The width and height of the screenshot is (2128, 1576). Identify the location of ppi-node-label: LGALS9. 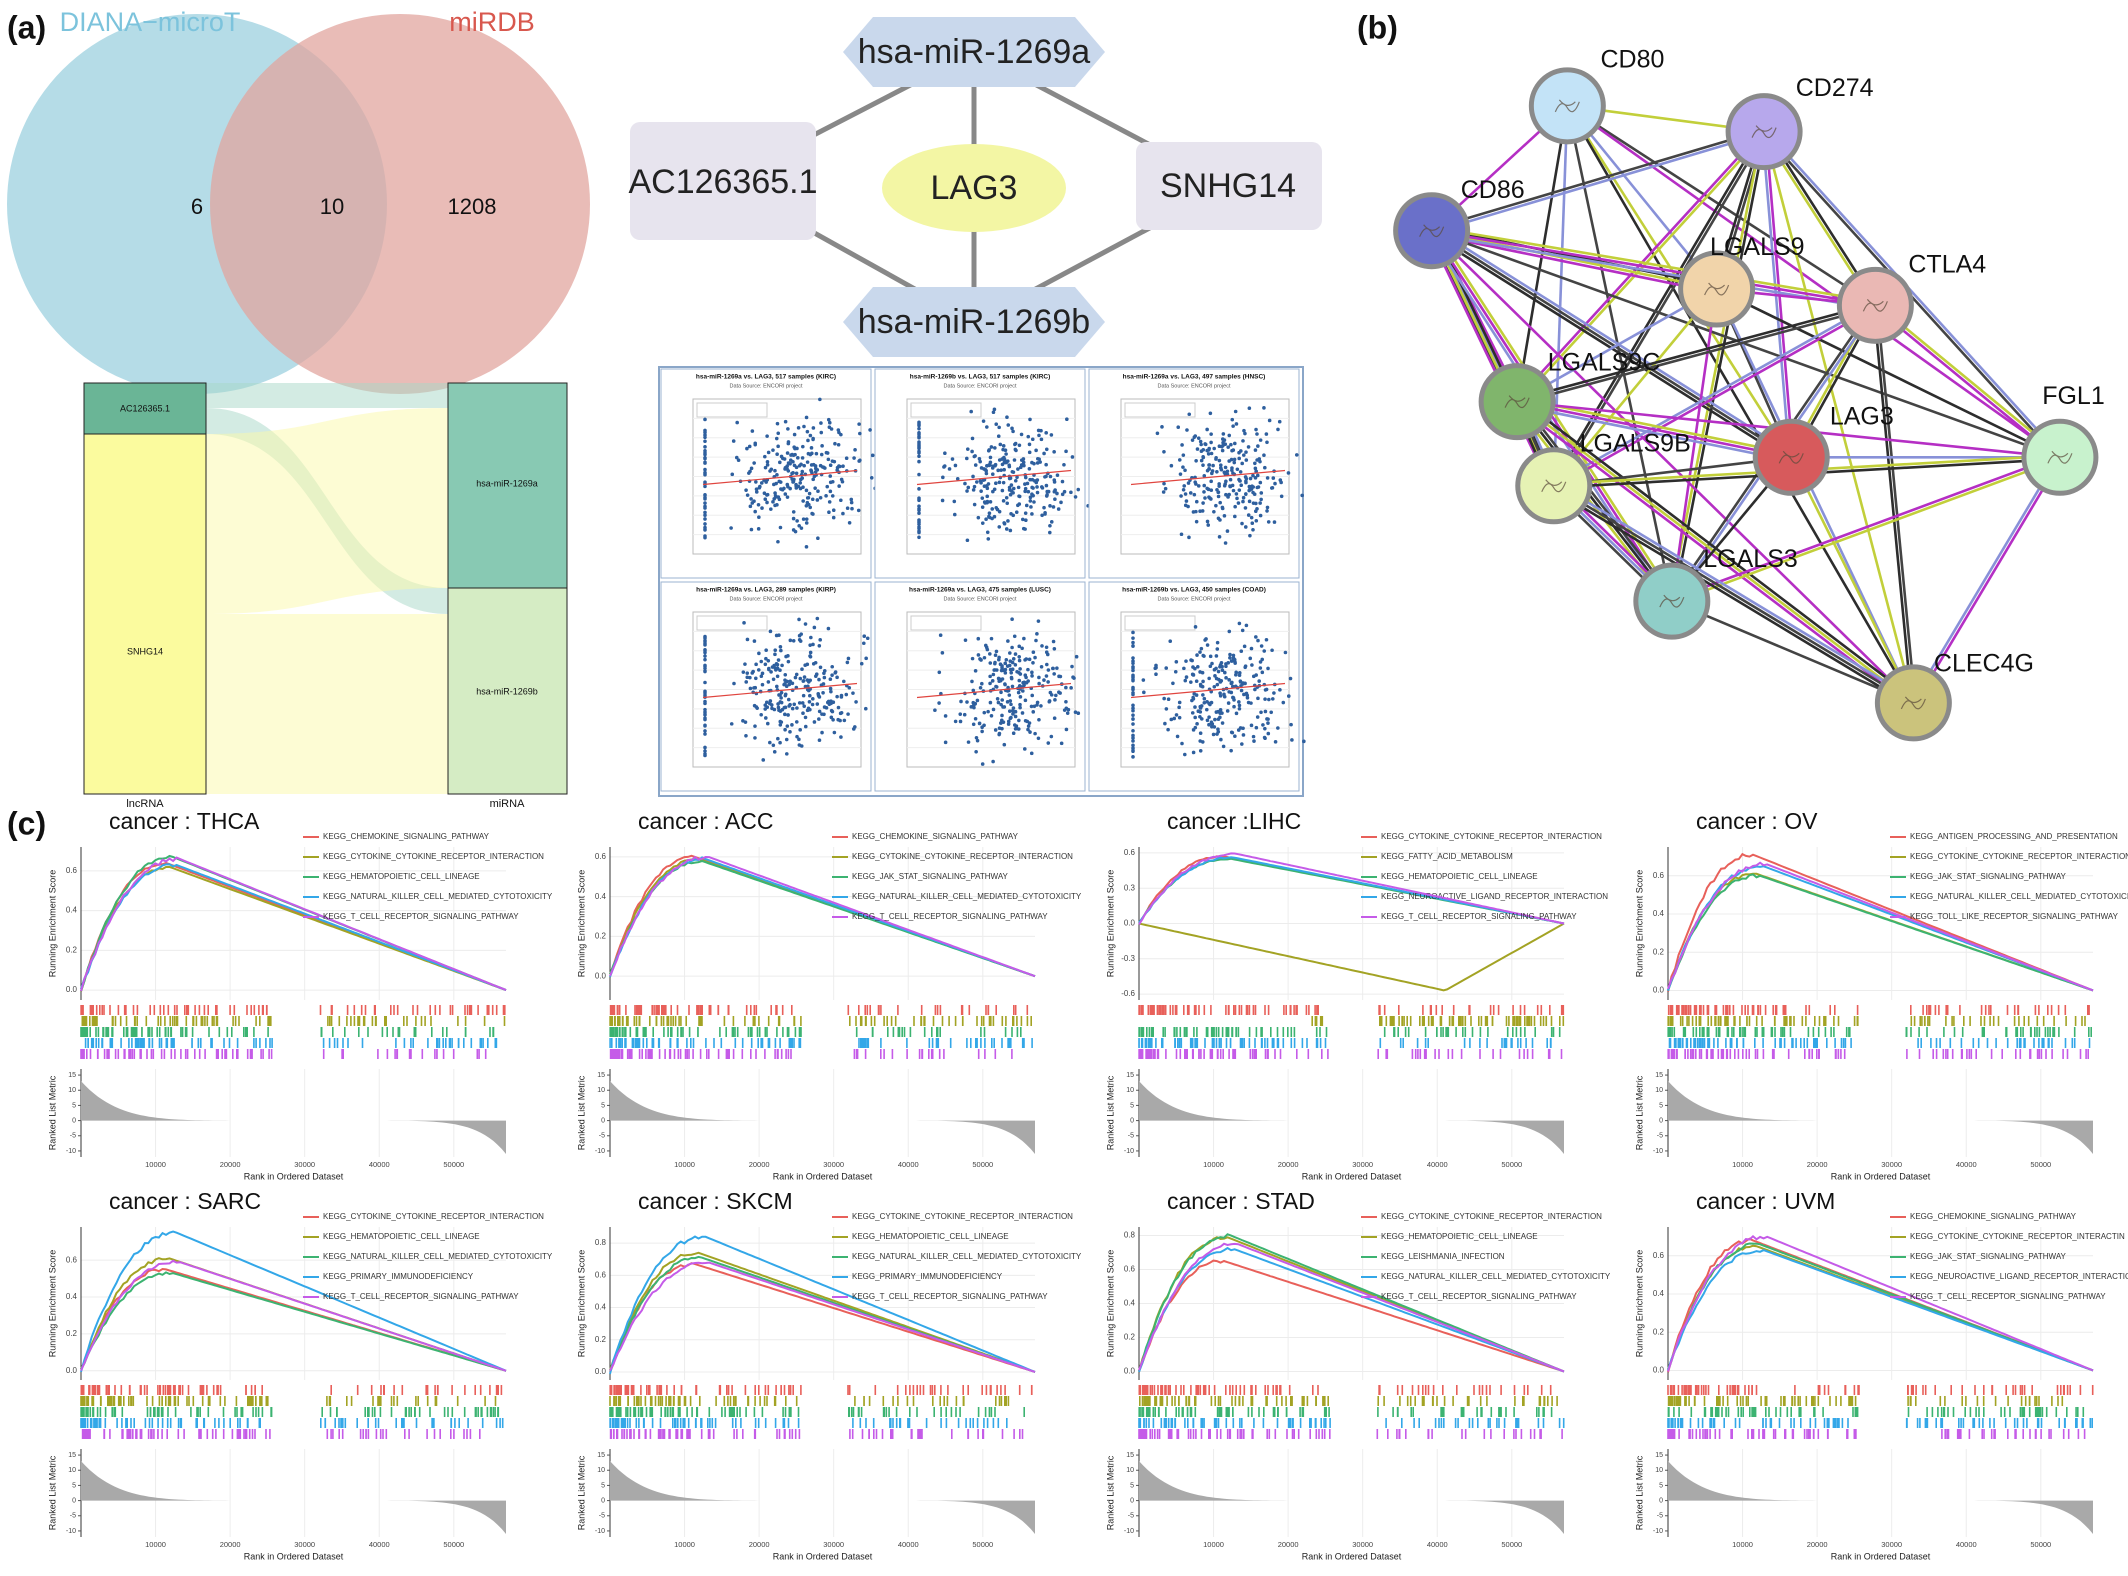
(1757, 247).